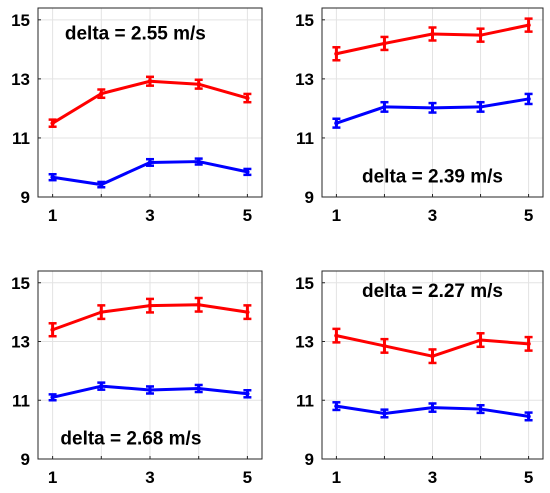 This screenshot has width=550, height=493. What do you see at coordinates (432, 176) in the screenshot?
I see `delta-annotation: delta = 2.39 m/s` at bounding box center [432, 176].